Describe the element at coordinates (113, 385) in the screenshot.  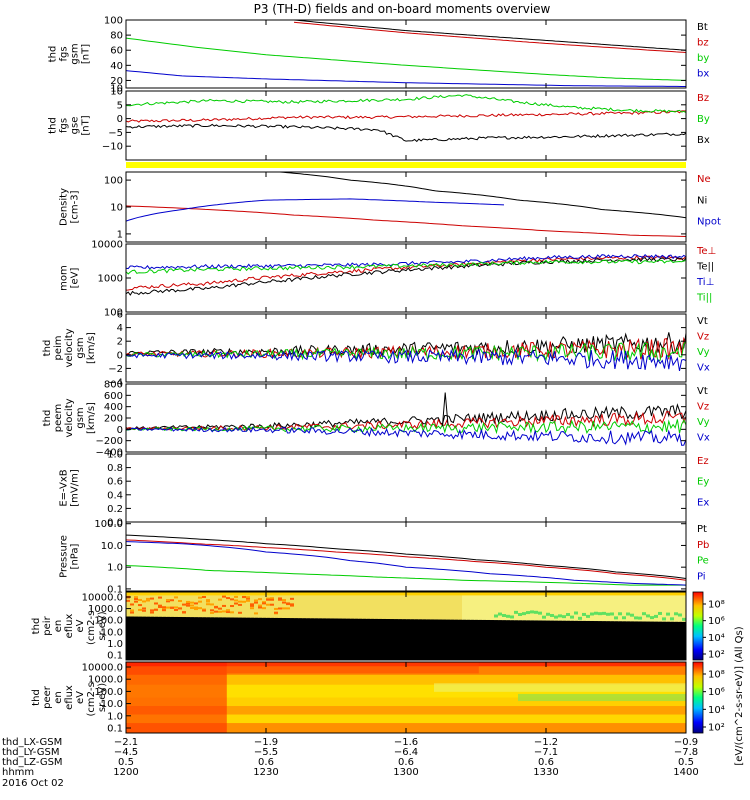
I see `y-tick-label: 800` at that location.